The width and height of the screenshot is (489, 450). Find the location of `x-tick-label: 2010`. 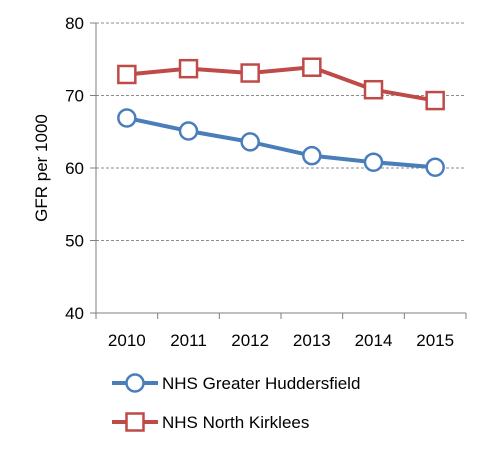

x-tick-label: 2010 is located at coordinates (127, 340).